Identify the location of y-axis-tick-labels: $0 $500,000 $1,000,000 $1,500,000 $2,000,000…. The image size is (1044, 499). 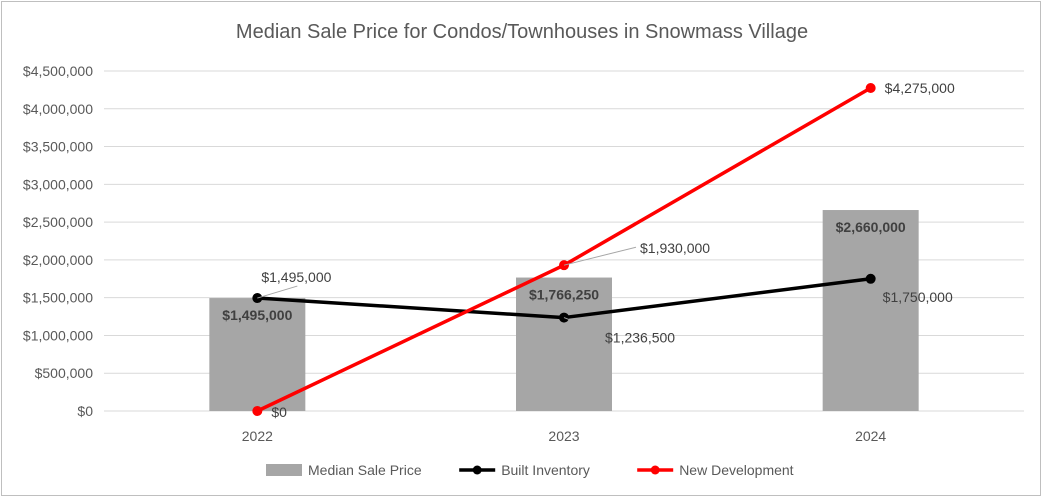
(58, 241).